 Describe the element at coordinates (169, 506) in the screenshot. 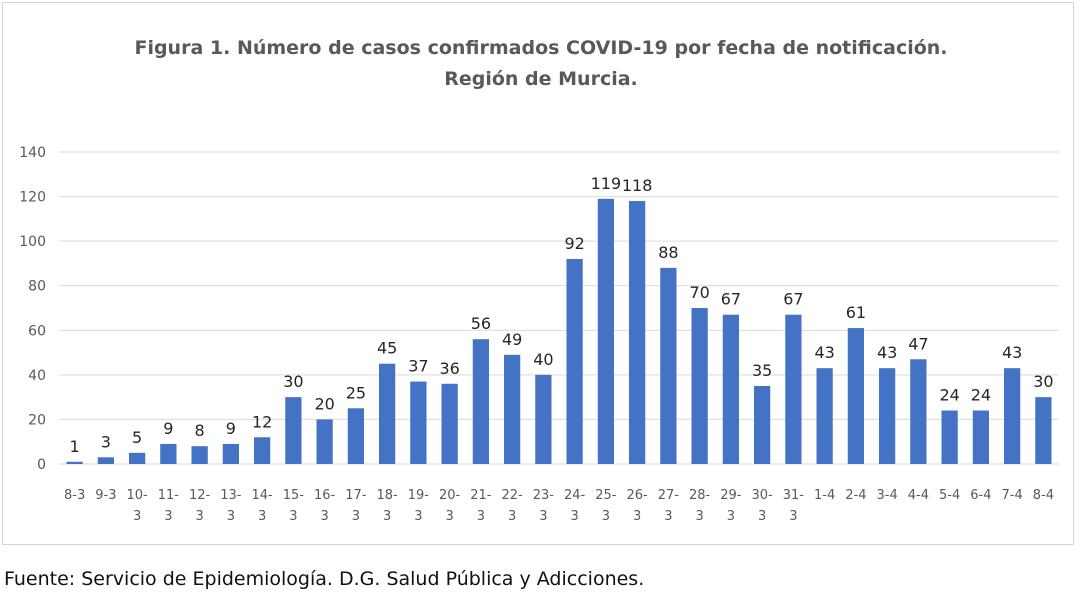

I see `x-tick-label: 11-3` at that location.